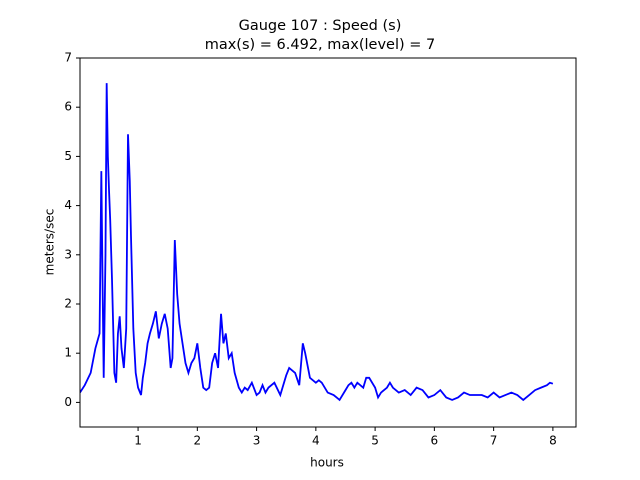 The height and width of the screenshot is (480, 640). I want to click on y-tick-label: 0, so click(68, 402).